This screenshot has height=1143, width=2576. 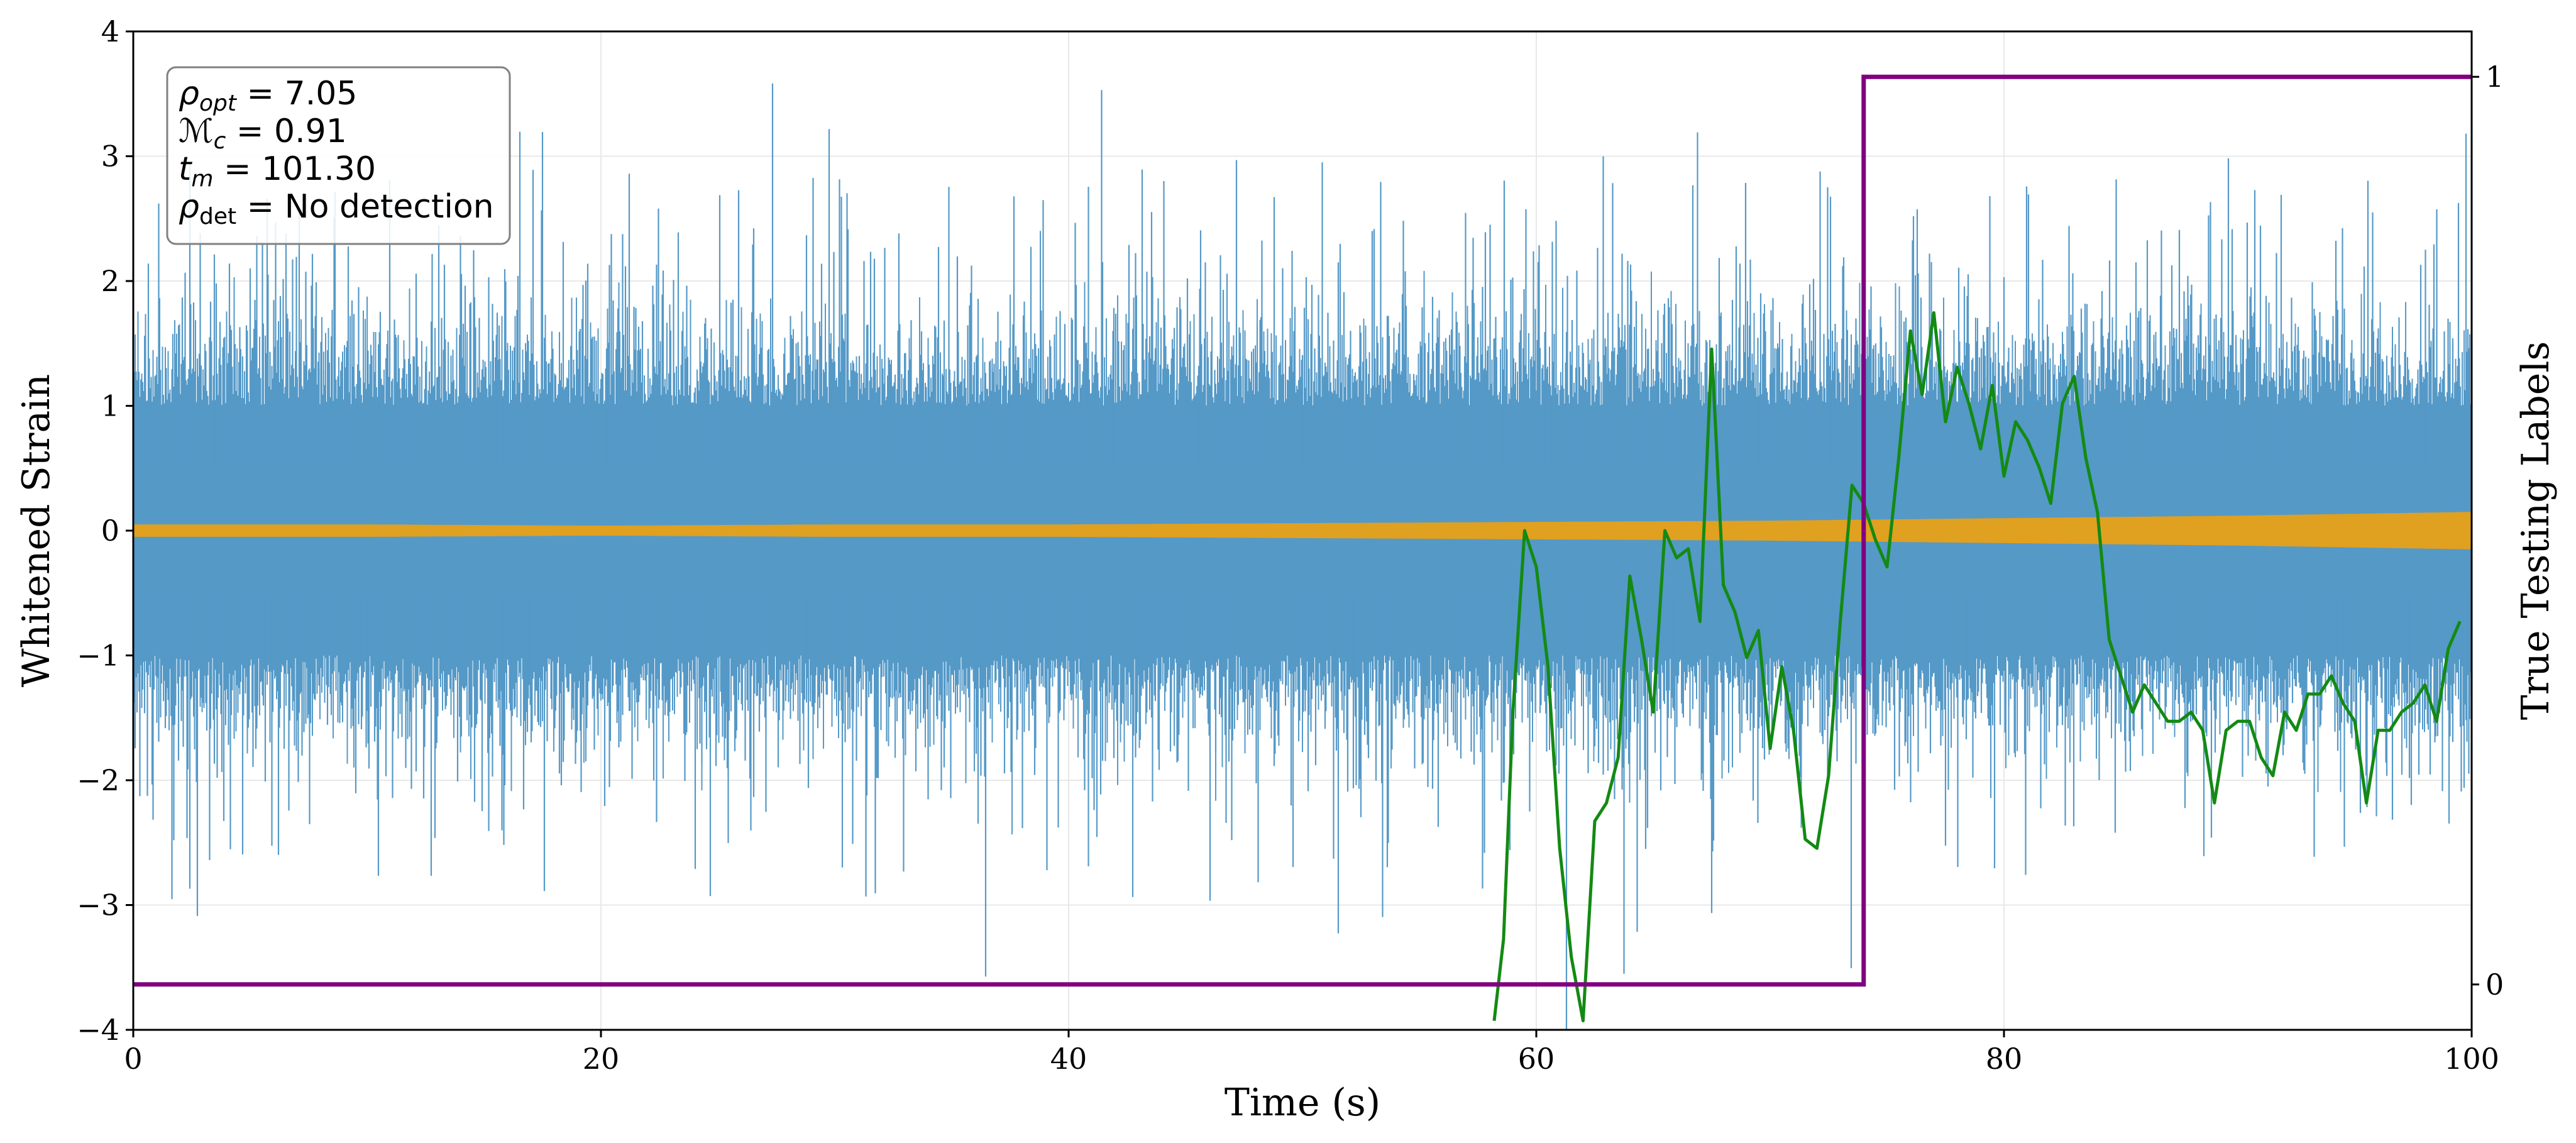 What do you see at coordinates (110, 531) in the screenshot?
I see `y-tick-label: 0` at bounding box center [110, 531].